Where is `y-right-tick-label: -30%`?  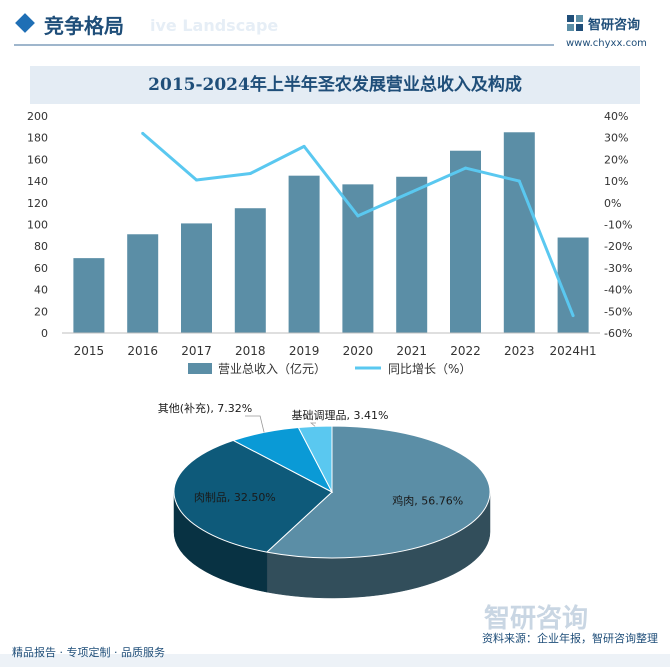 y-right-tick-label: -30% is located at coordinates (618, 268).